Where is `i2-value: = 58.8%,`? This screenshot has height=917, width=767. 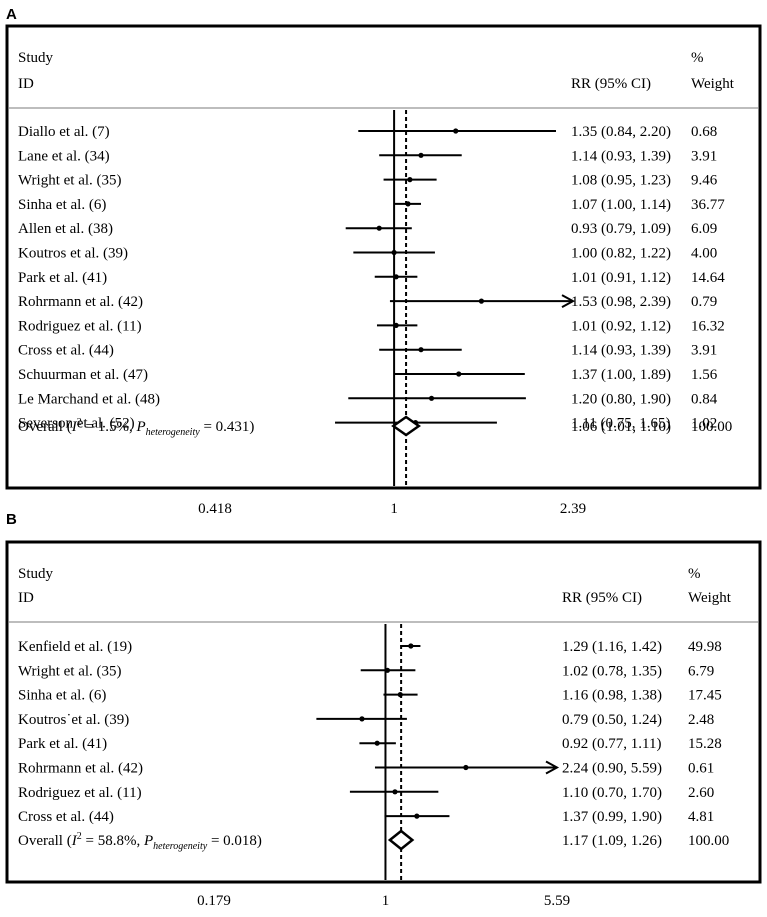 i2-value: = 58.8%, is located at coordinates (113, 841).